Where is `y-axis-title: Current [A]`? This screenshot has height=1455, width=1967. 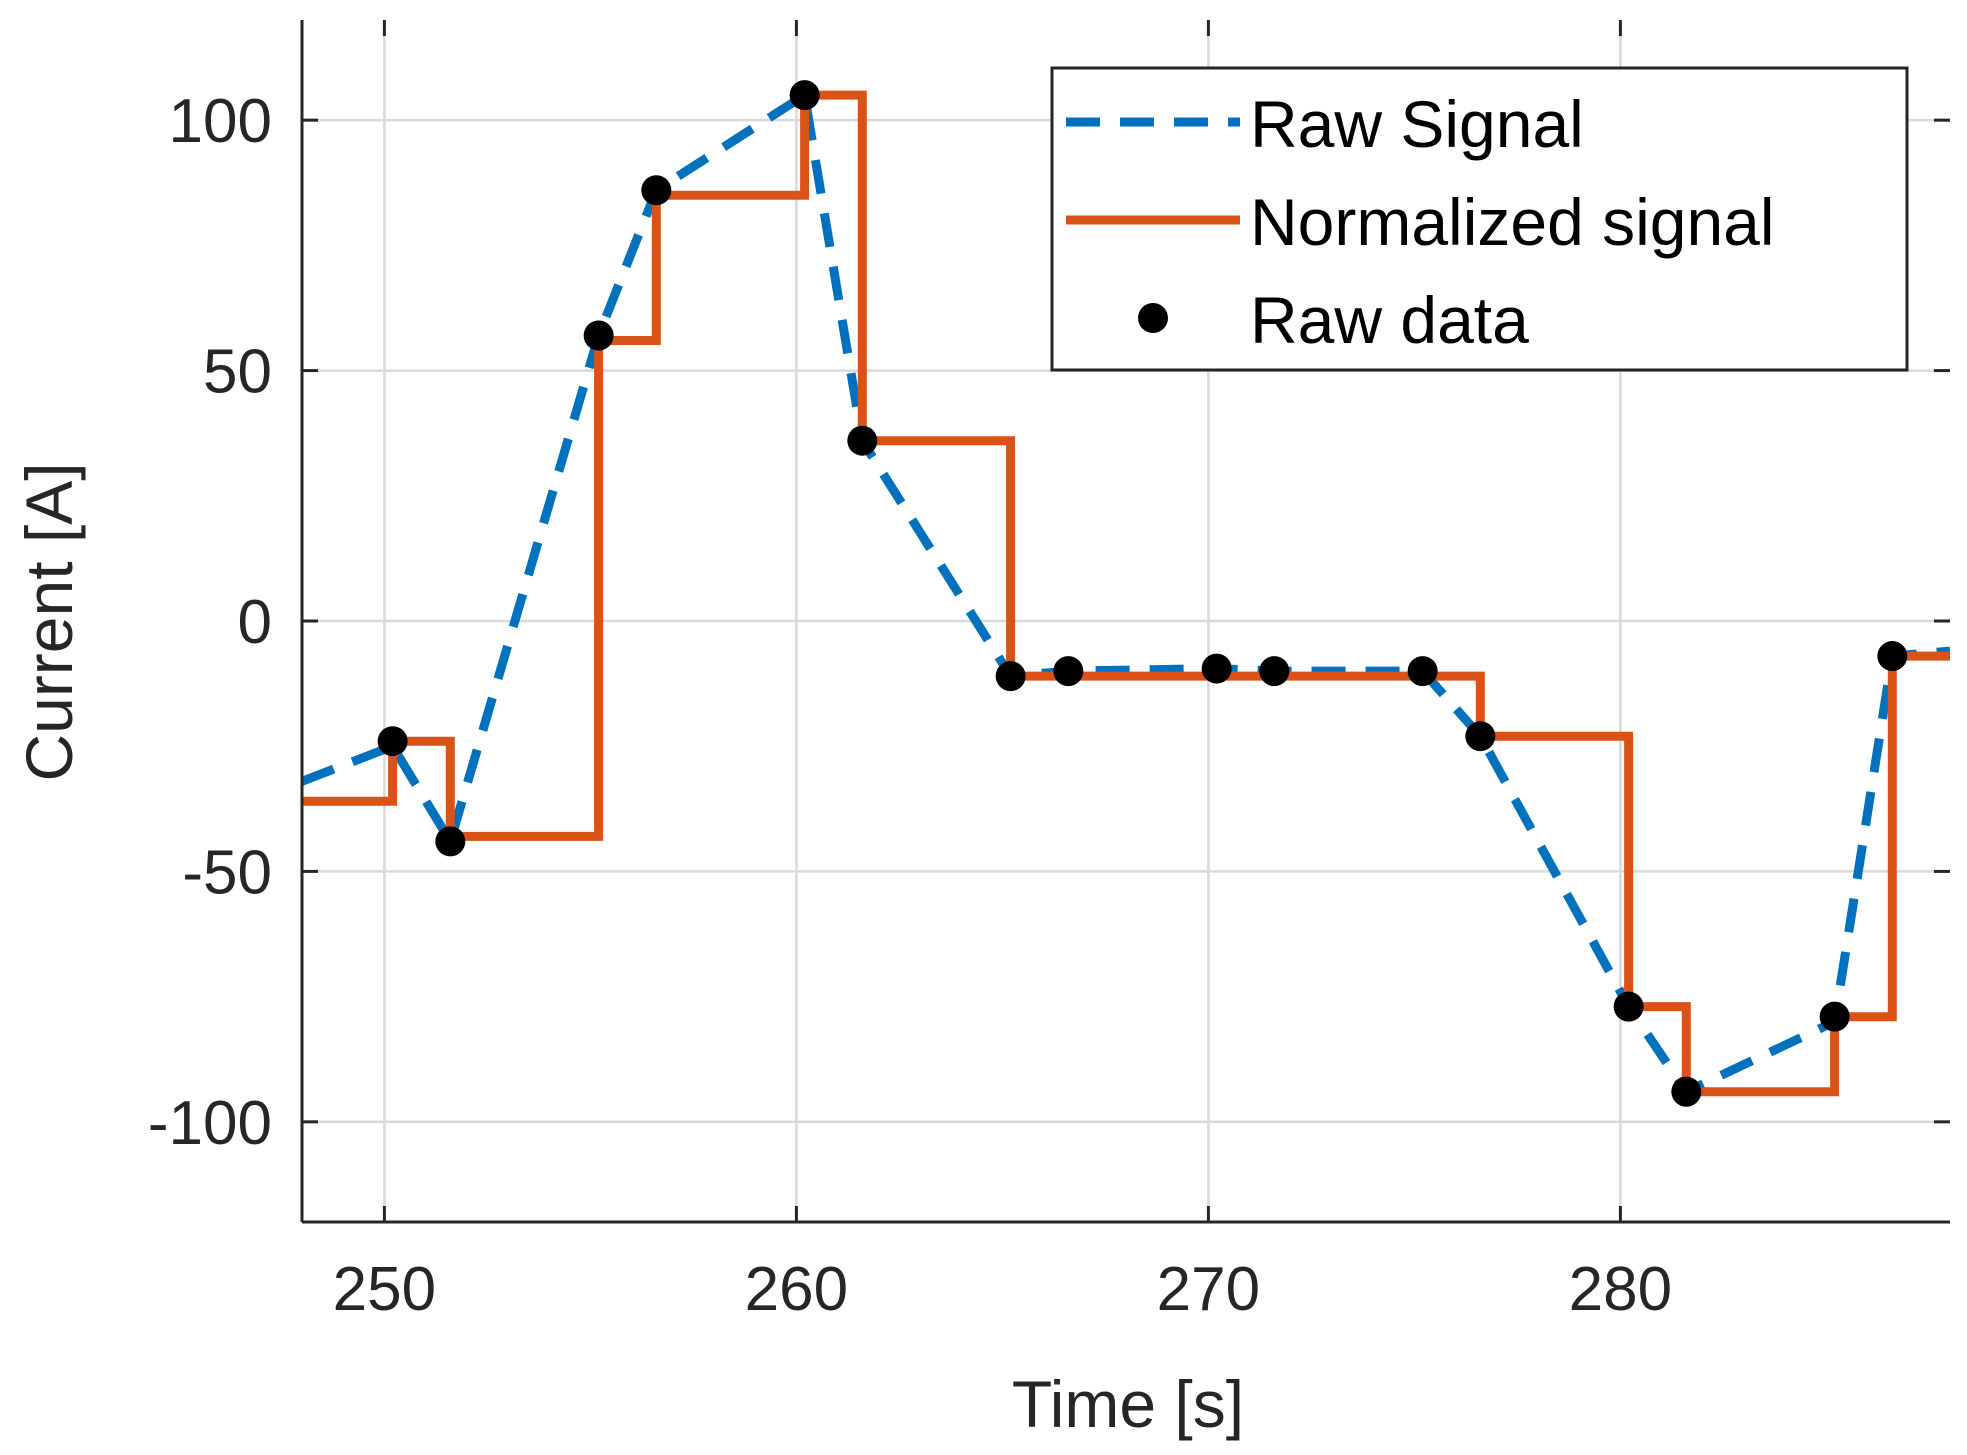 y-axis-title: Current [A] is located at coordinates (49, 621).